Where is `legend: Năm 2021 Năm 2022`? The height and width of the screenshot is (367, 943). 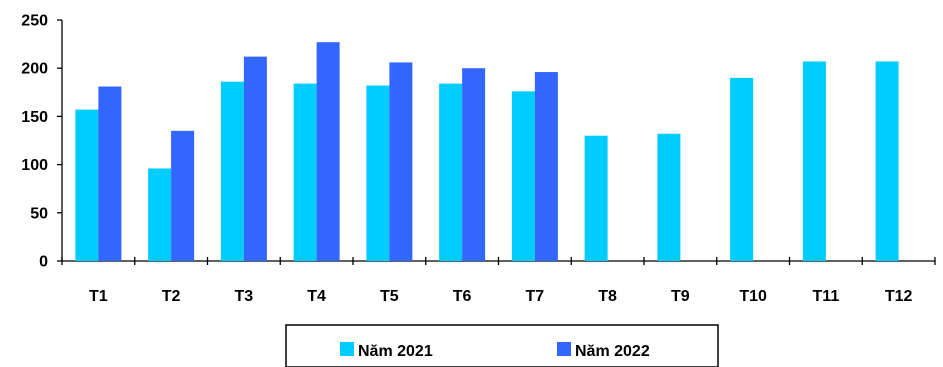
legend: Năm 2021 Năm 2022 is located at coordinates (502, 345).